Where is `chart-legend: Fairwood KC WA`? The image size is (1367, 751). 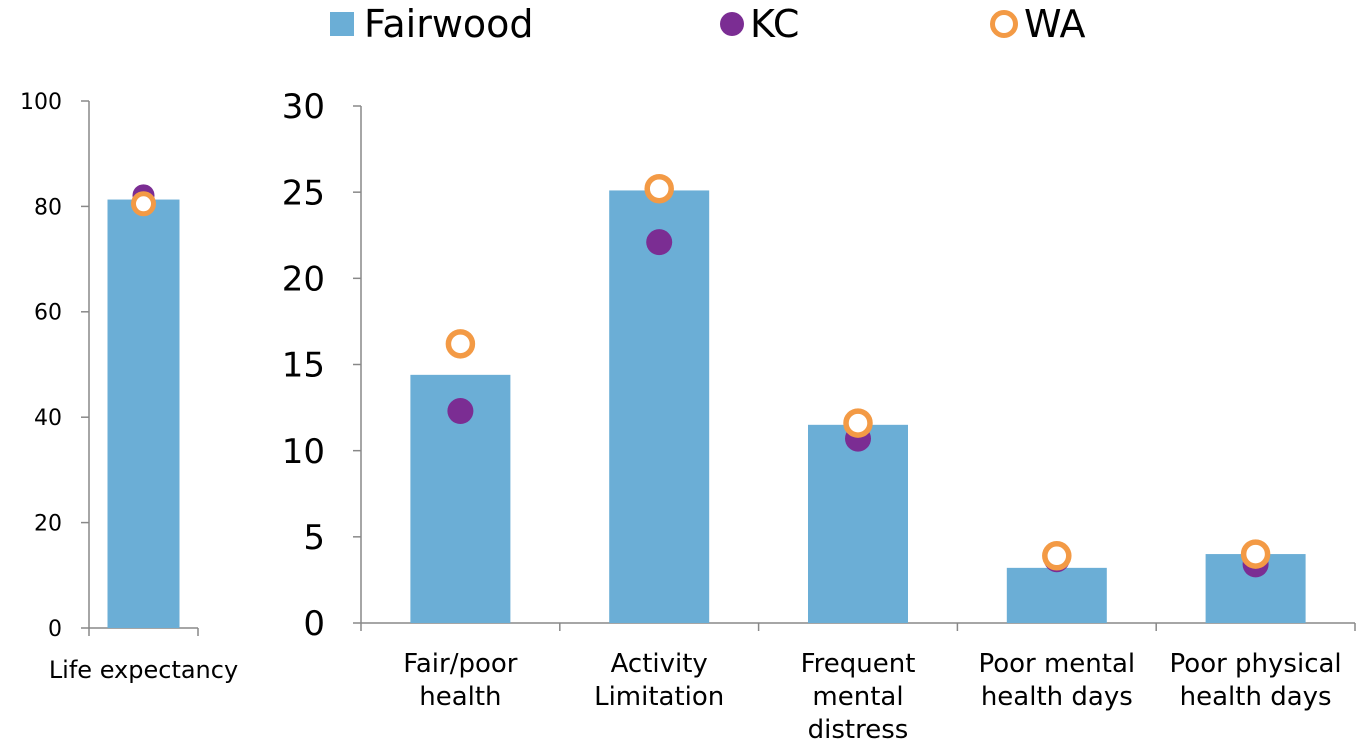 chart-legend: Fairwood KC WA is located at coordinates (683, 30).